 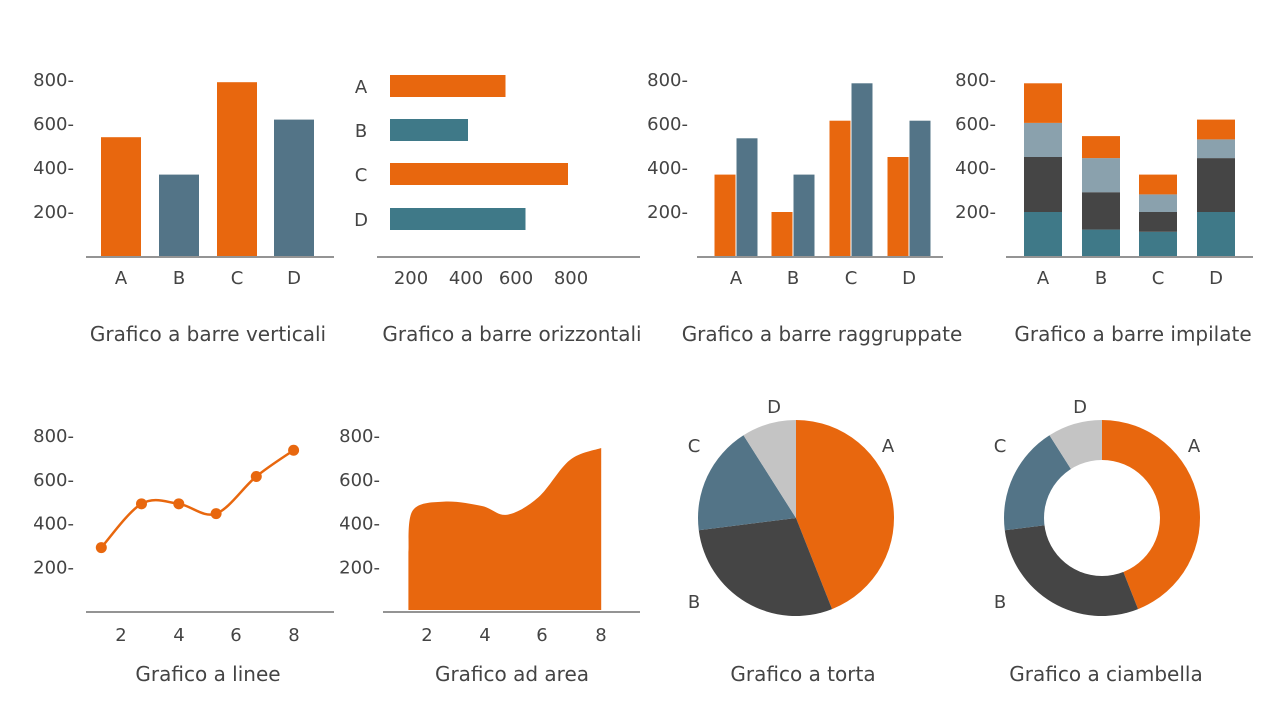 What do you see at coordinates (571, 278) in the screenshot?
I see `x-tick-label: 800` at bounding box center [571, 278].